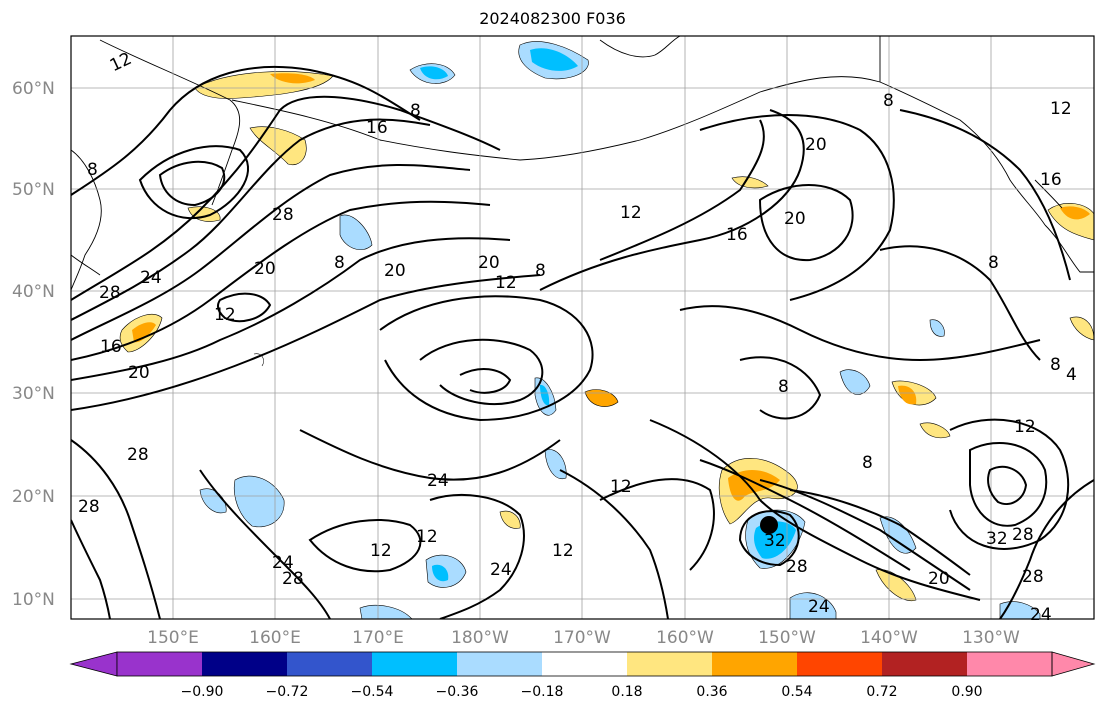 The height and width of the screenshot is (712, 1105). Describe the element at coordinates (202, 692) in the screenshot. I see `colorbar-tick-label: −0.90` at that location.